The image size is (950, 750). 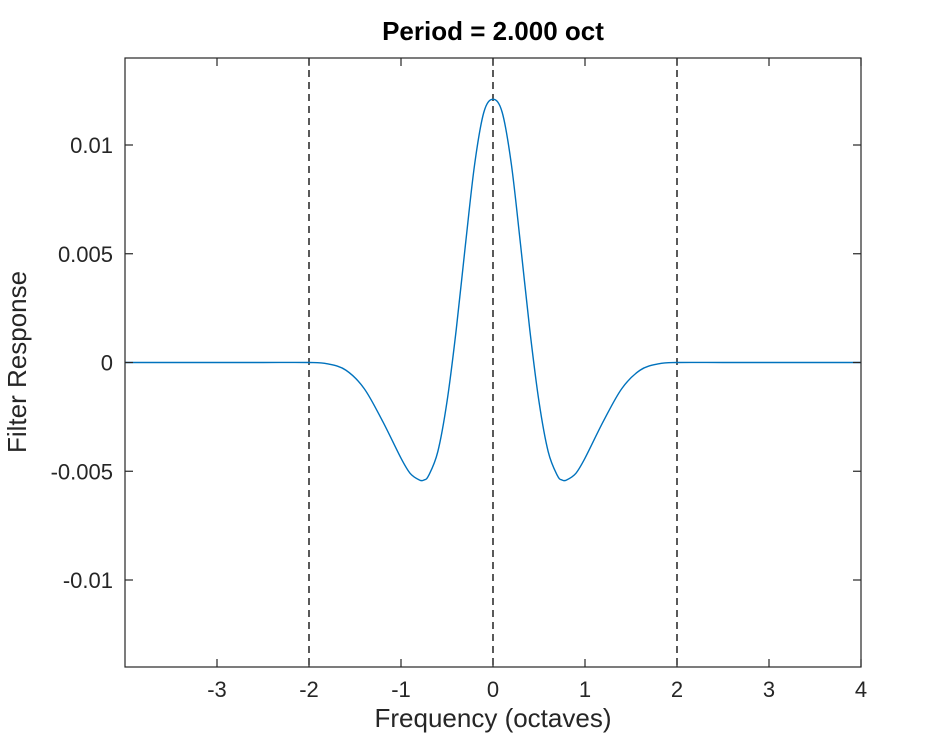 What do you see at coordinates (585, 689) in the screenshot?
I see `x-tick-label: 1` at bounding box center [585, 689].